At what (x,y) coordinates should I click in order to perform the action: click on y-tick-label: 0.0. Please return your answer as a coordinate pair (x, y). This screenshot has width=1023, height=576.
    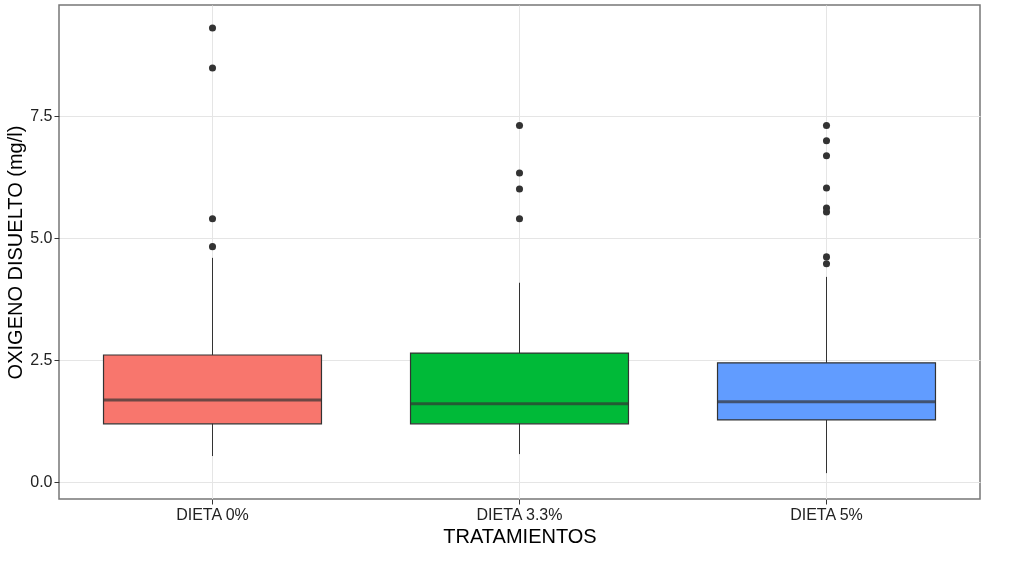
    Looking at the image, I should click on (41, 482).